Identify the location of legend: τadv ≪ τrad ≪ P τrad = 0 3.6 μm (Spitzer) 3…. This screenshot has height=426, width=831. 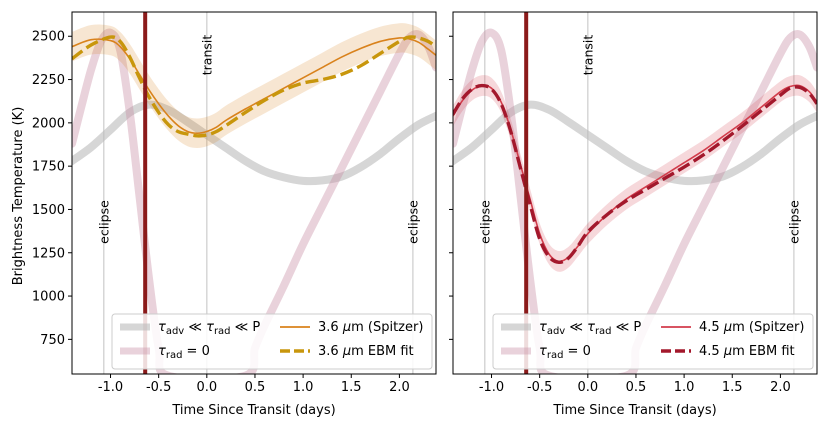
(271, 340).